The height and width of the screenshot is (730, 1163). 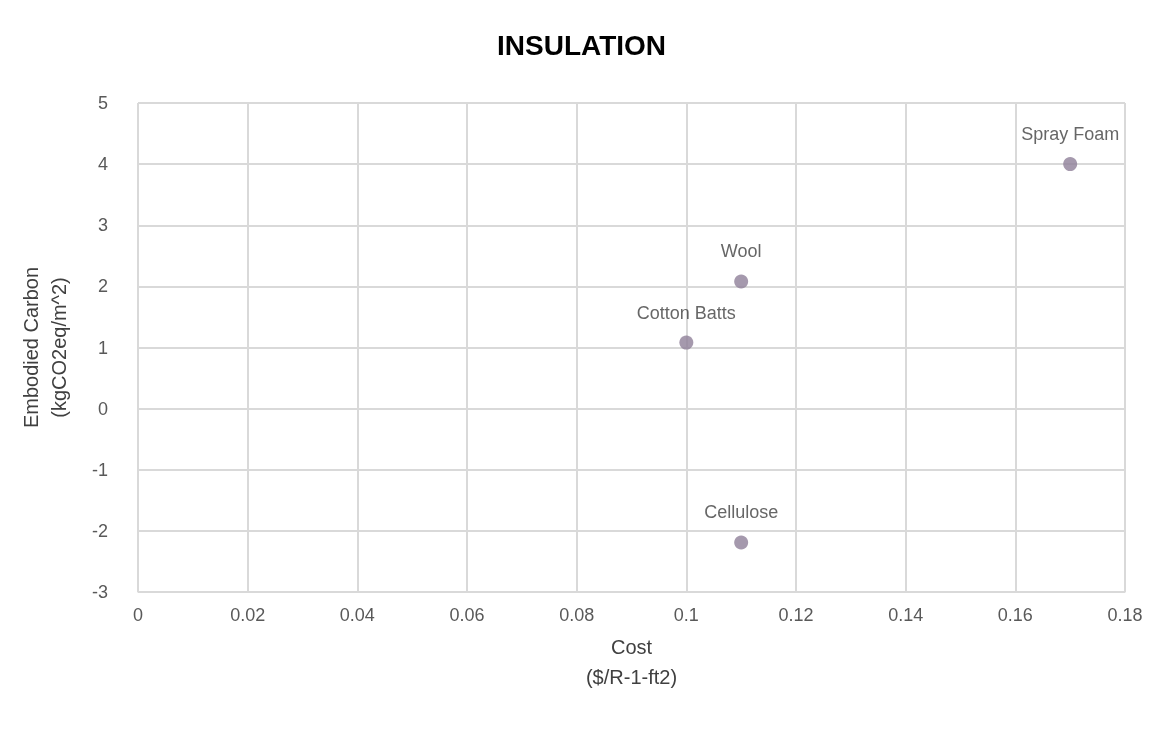 I want to click on y-tick-label: 3, so click(x=102, y=225).